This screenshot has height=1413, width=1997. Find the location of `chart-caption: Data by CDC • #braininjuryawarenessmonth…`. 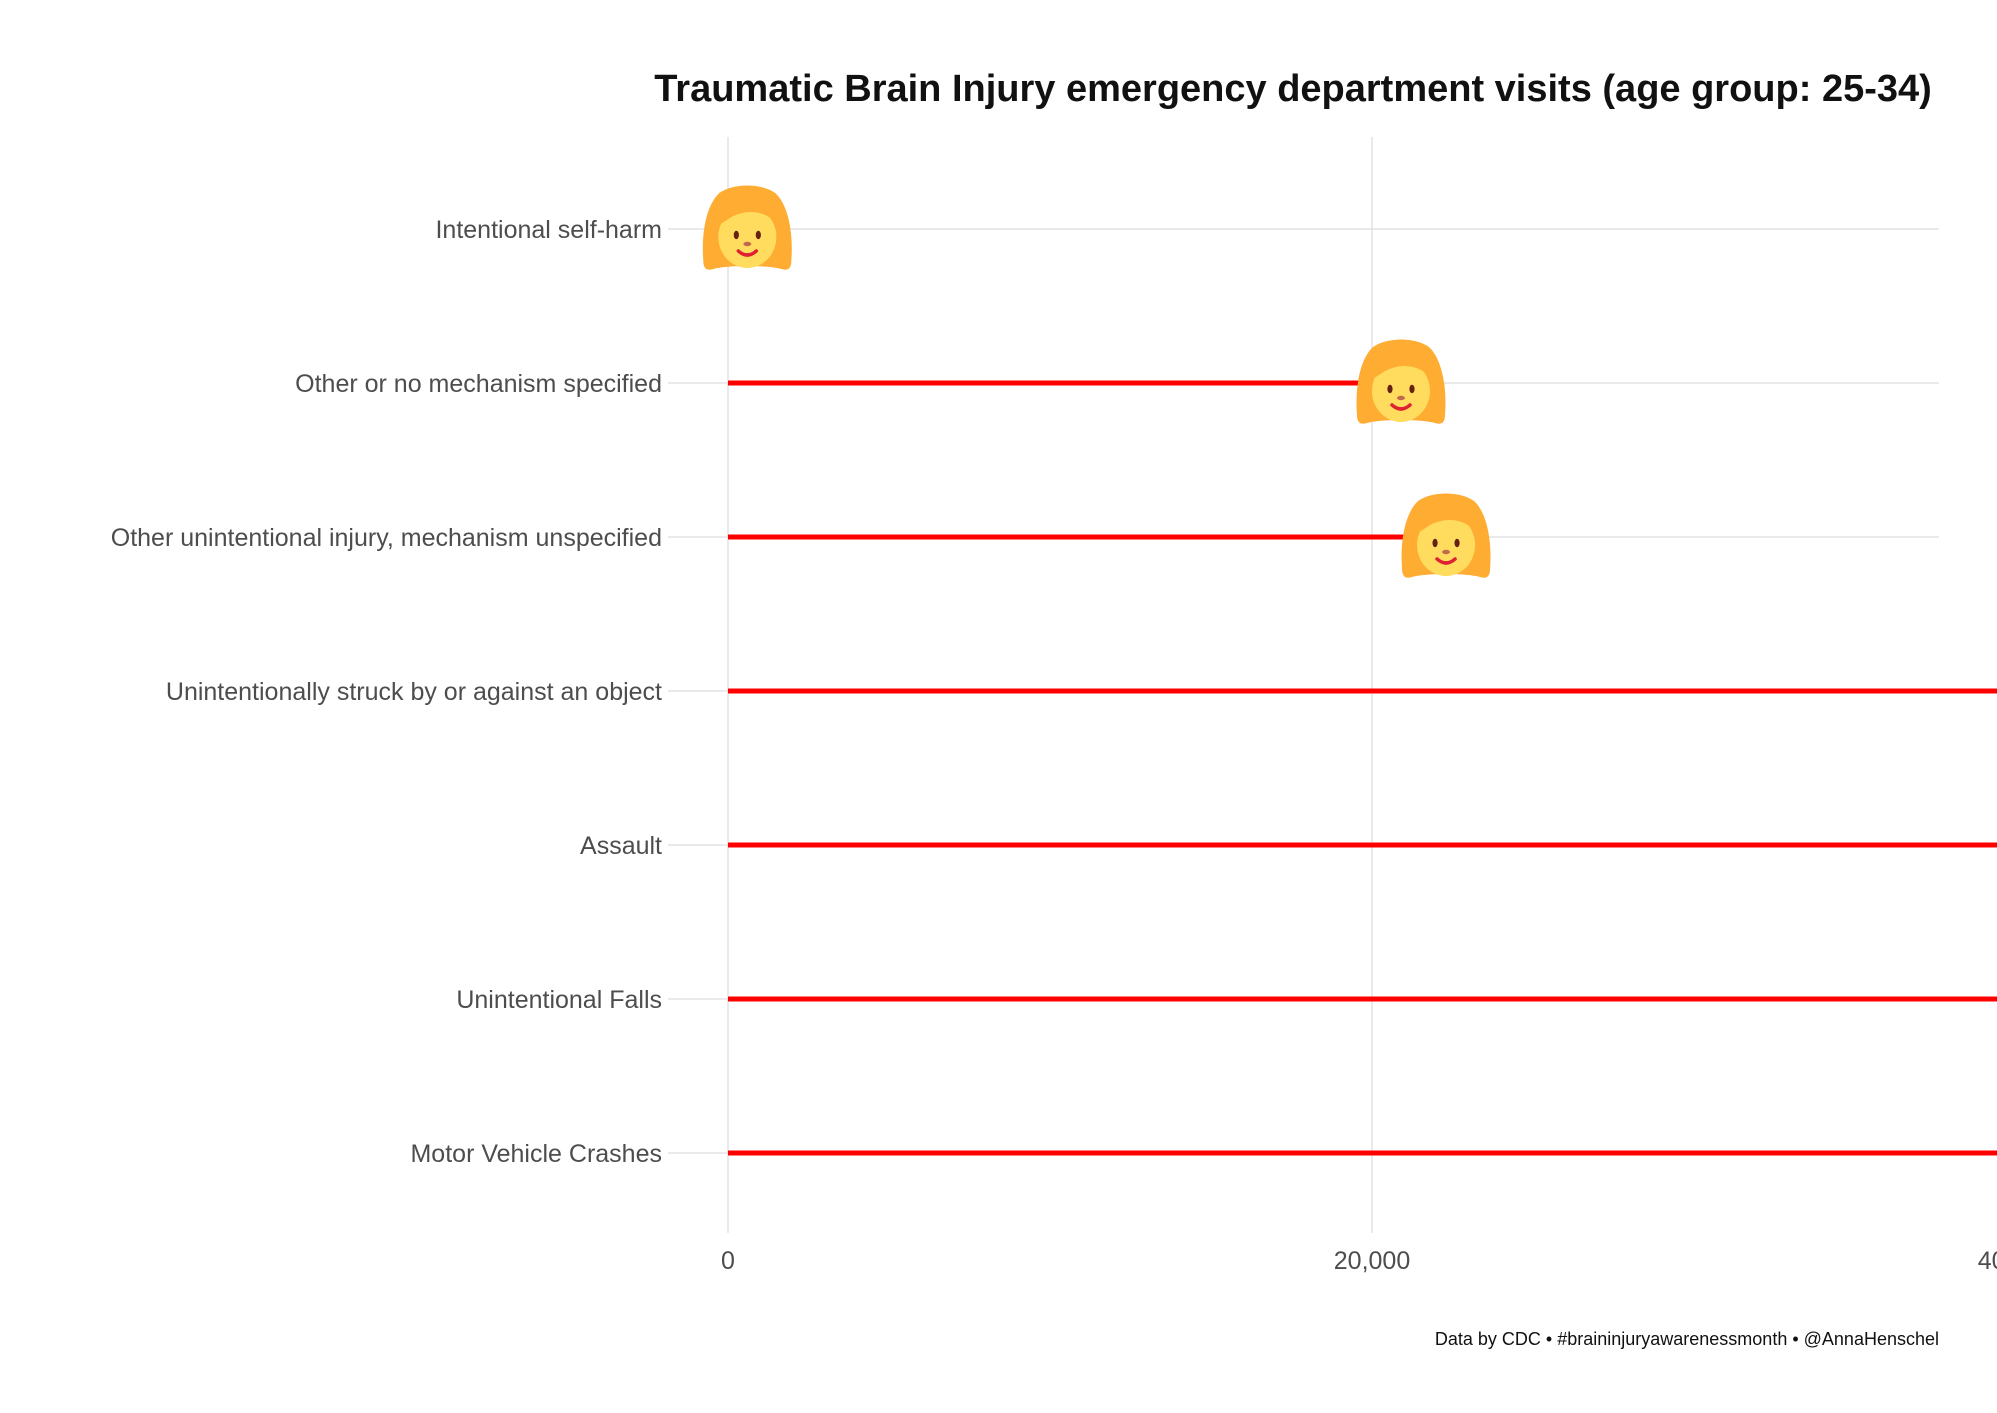

chart-caption: Data by CDC • #braininjuryawarenessmonth… is located at coordinates (1687, 1339).